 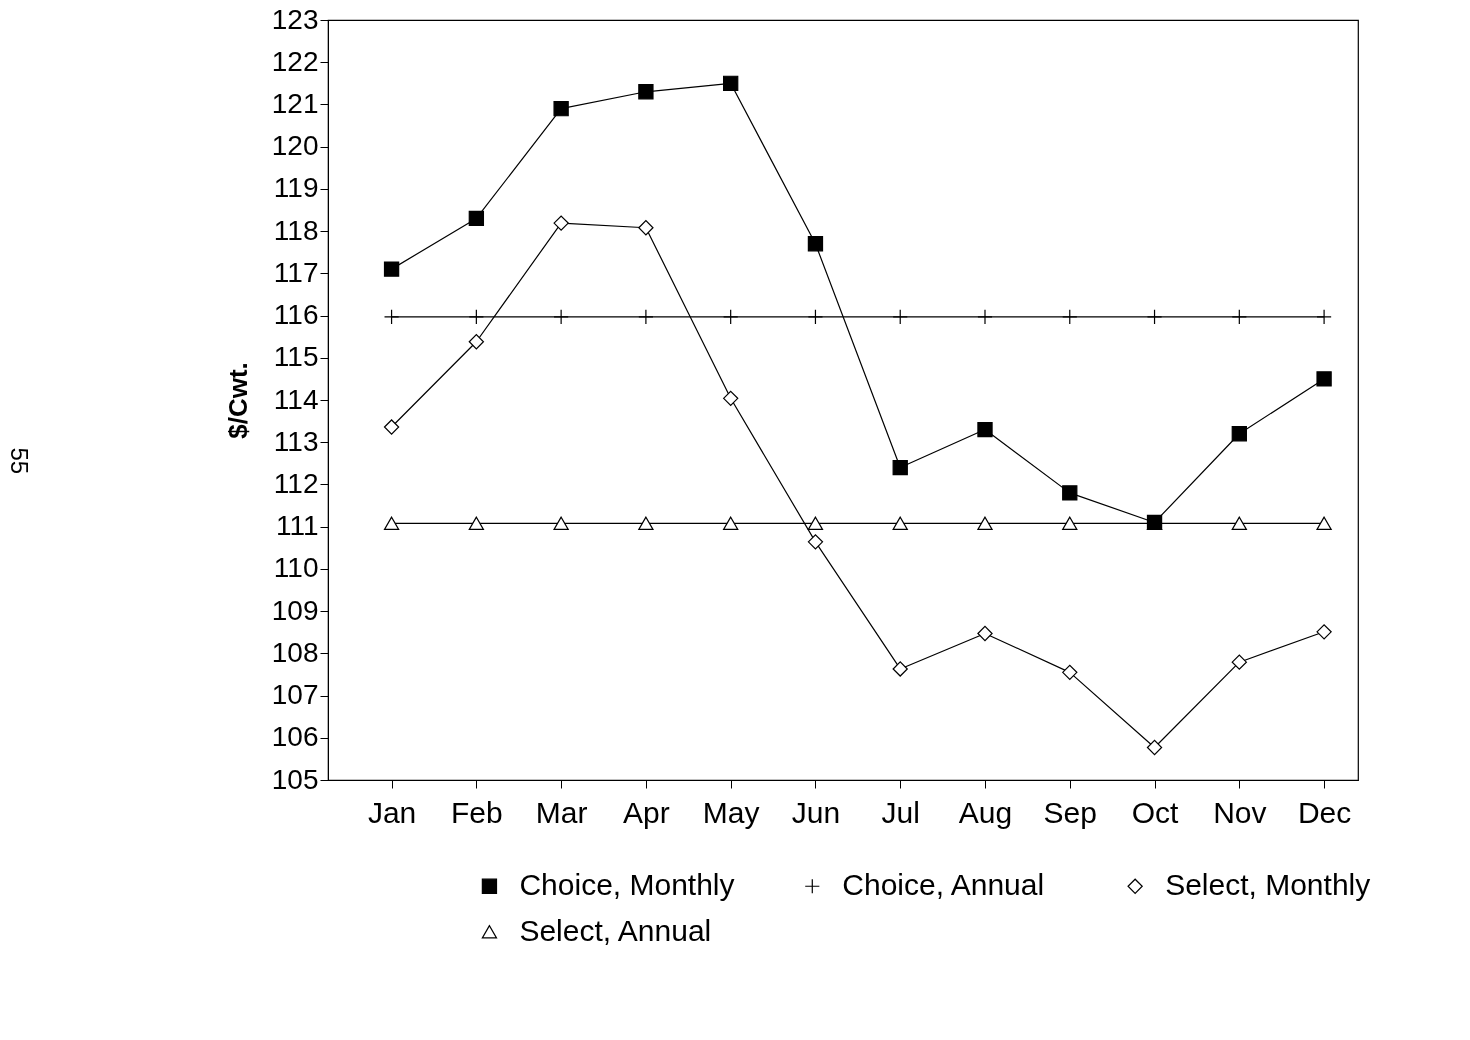 What do you see at coordinates (237, 400) in the screenshot?
I see `y-axis-title: $/Cwt.` at bounding box center [237, 400].